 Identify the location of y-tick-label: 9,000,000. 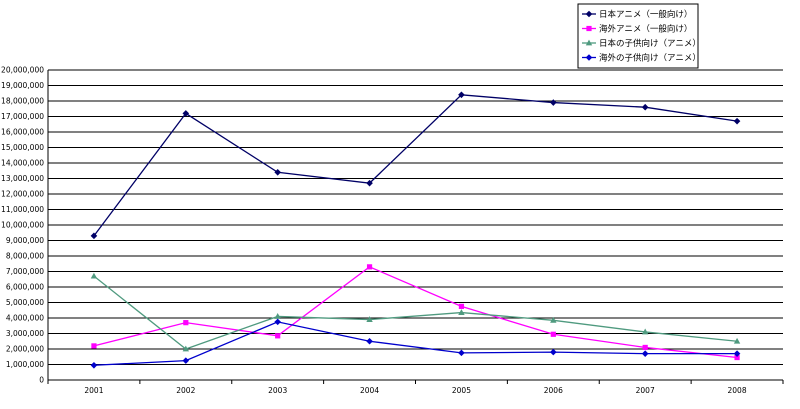
(25, 240).